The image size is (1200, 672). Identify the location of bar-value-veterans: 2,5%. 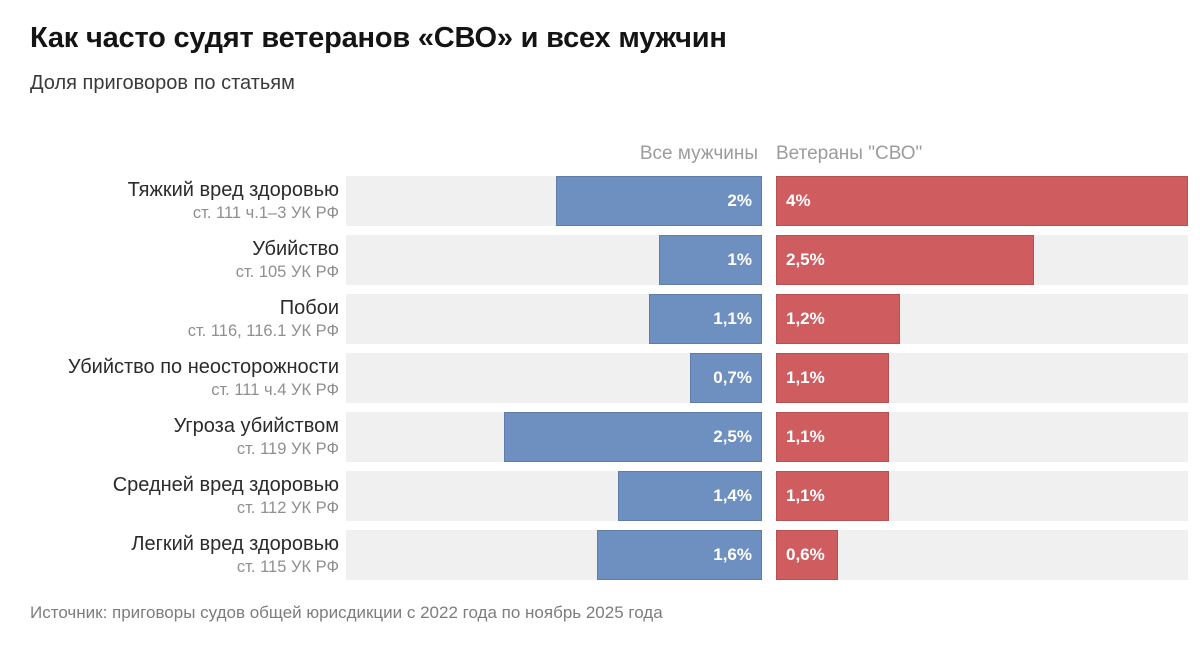
(805, 259).